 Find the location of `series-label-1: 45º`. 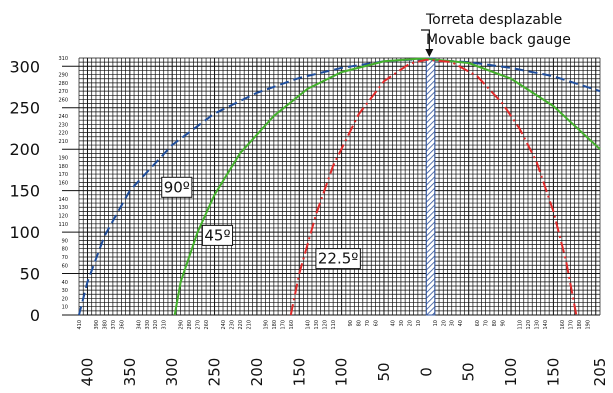

series-label-1: 45º is located at coordinates (217, 235).